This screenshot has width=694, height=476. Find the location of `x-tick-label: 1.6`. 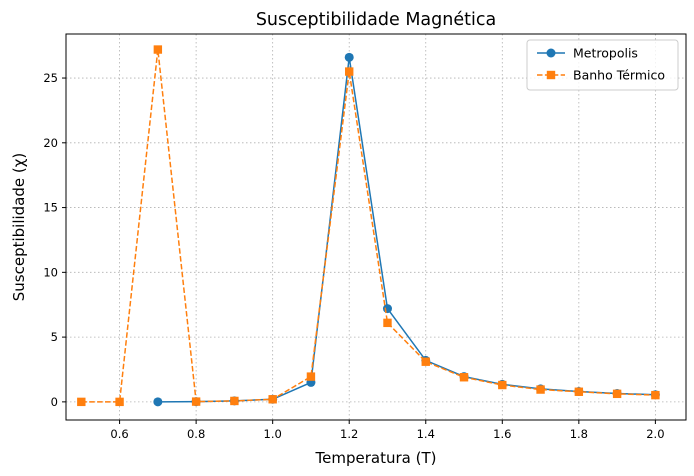

x-tick-label: 1.6 is located at coordinates (502, 434).